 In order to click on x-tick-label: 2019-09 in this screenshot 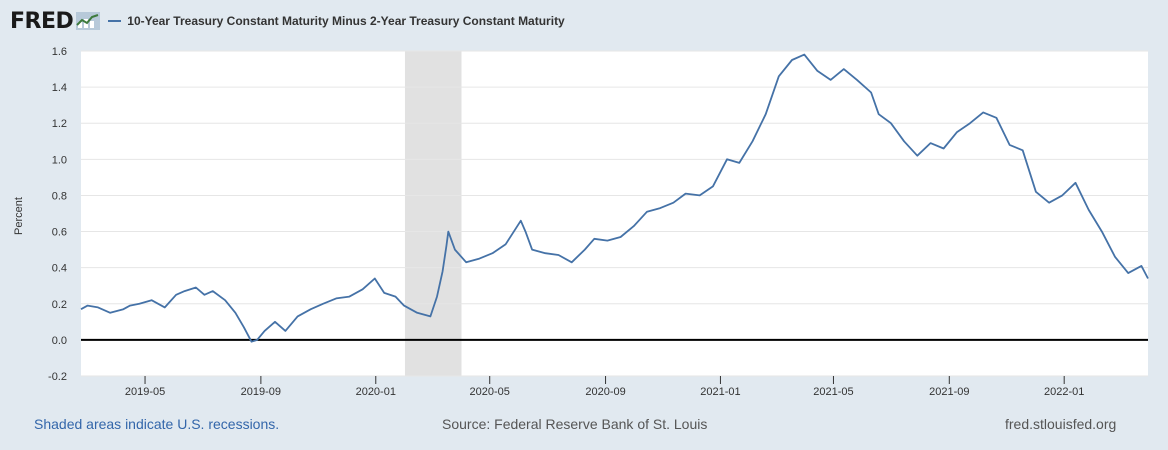, I will do `click(261, 392)`.